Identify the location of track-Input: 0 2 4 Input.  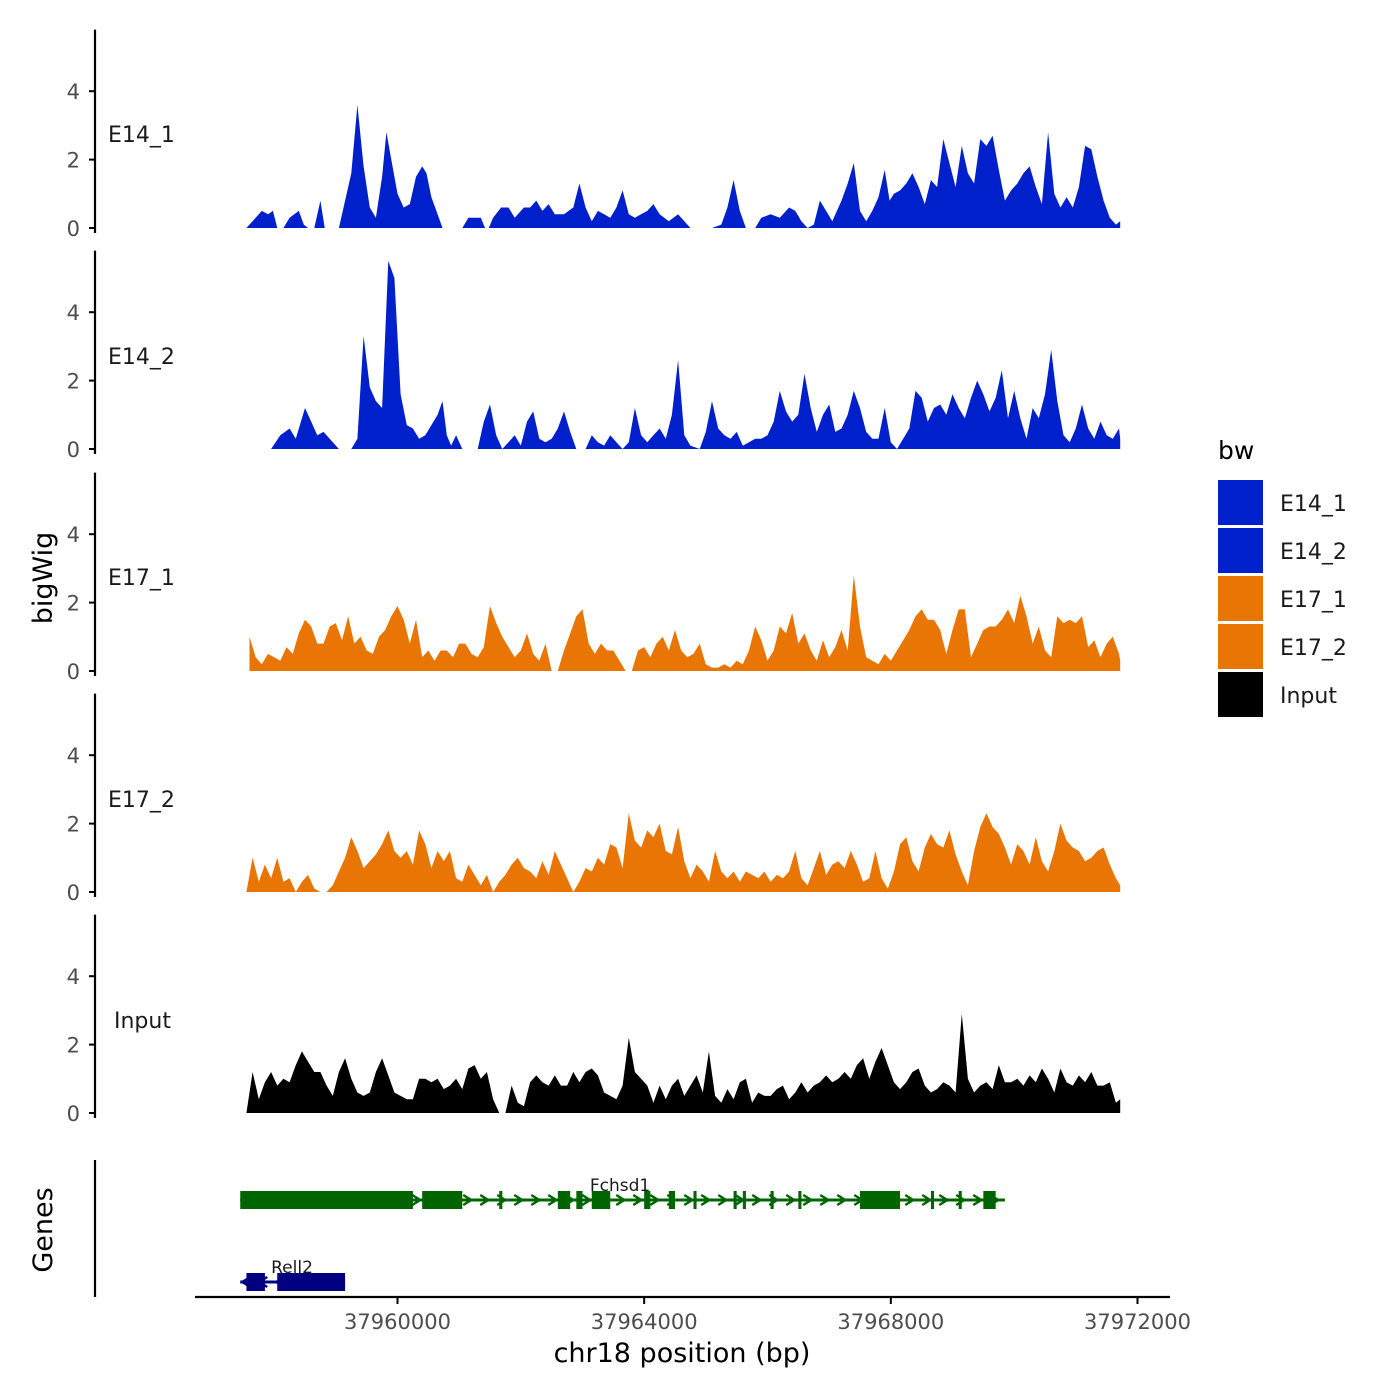
(594, 1020).